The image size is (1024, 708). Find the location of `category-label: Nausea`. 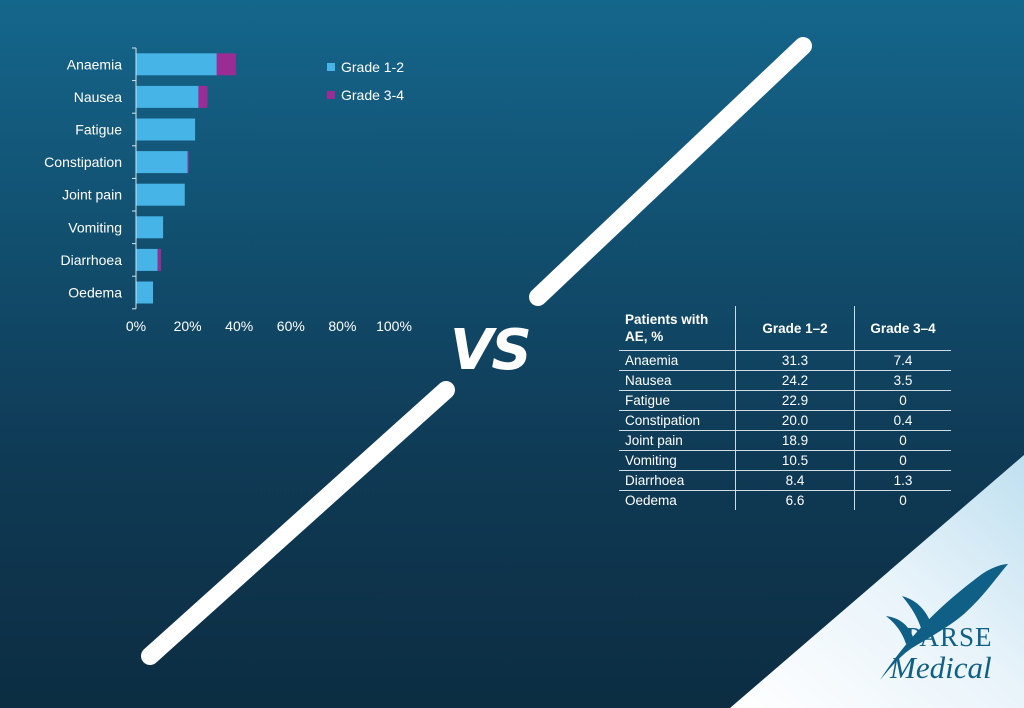

category-label: Nausea is located at coordinates (98, 97).